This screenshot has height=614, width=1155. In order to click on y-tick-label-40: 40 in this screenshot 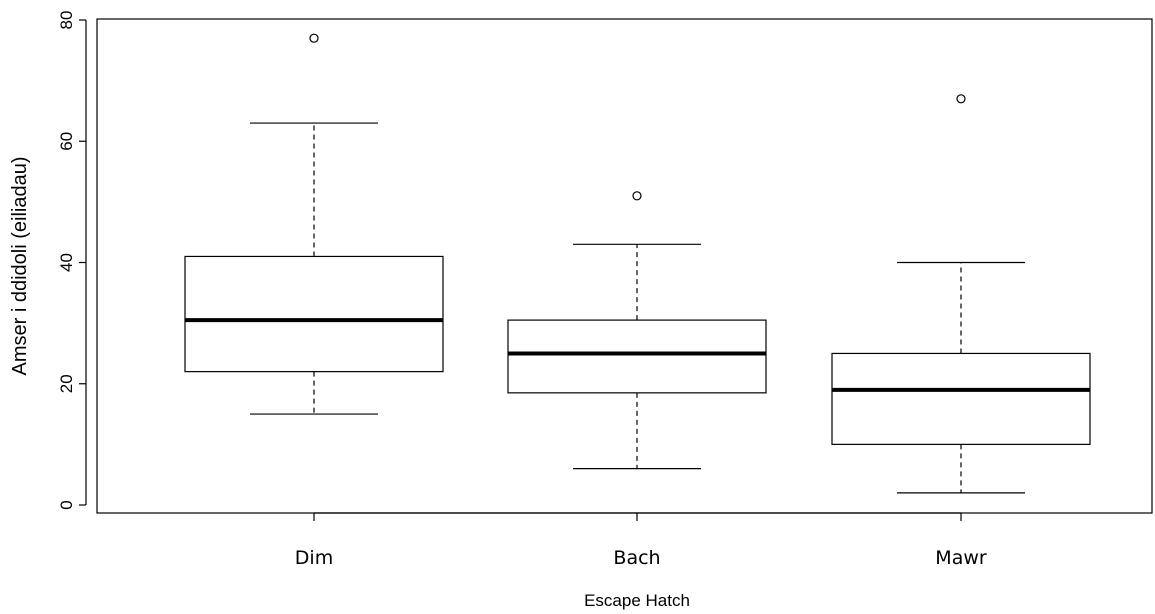, I will do `click(66, 262)`.